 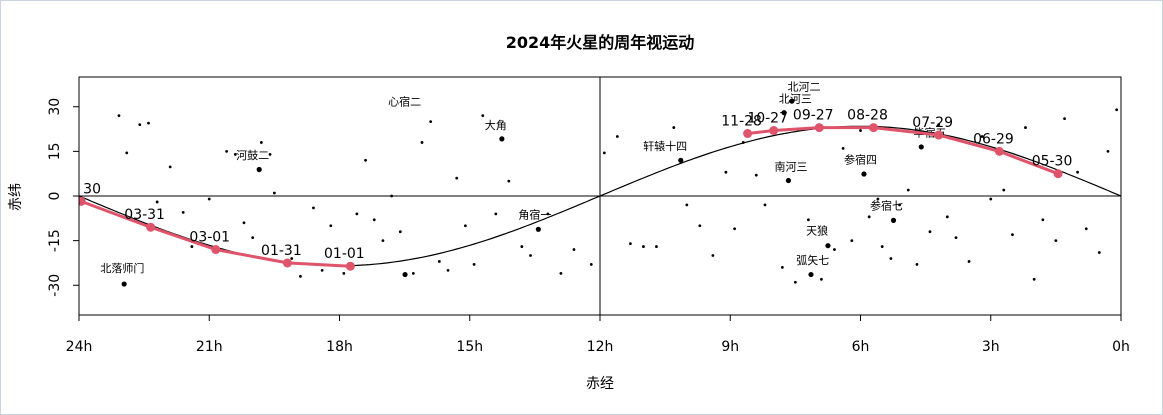 I want to click on y-axis-label: 赤纬, so click(x=16, y=197).